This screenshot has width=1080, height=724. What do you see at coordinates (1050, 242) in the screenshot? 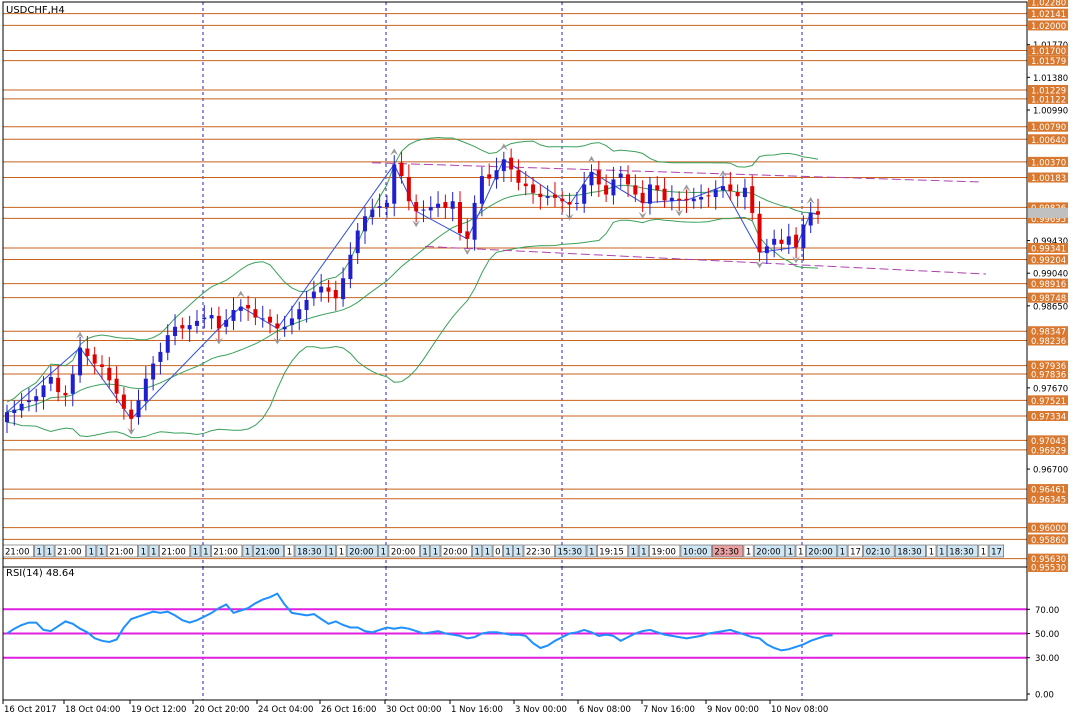
I see `price-tick-label: 0.99430` at bounding box center [1050, 242].